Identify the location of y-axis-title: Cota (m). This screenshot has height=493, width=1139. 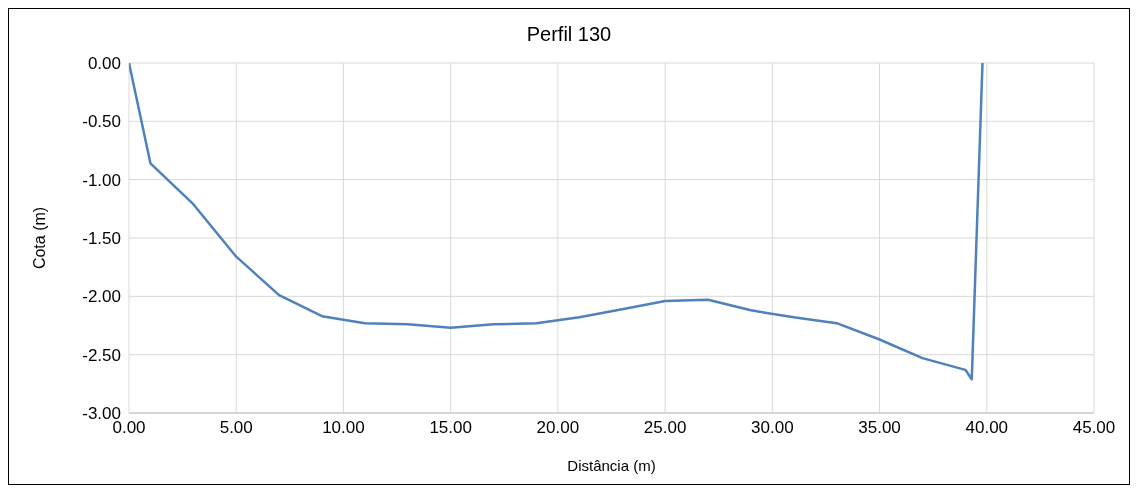
(39, 238).